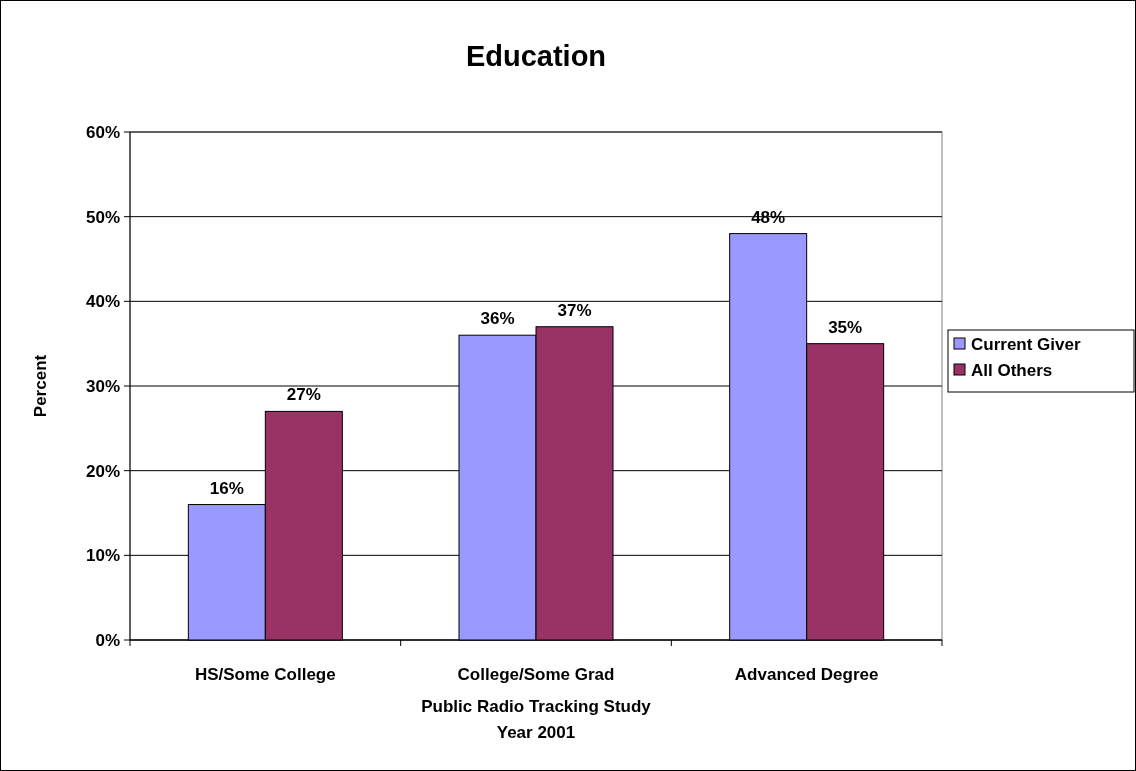  I want to click on data-label: 35%, so click(845, 327).